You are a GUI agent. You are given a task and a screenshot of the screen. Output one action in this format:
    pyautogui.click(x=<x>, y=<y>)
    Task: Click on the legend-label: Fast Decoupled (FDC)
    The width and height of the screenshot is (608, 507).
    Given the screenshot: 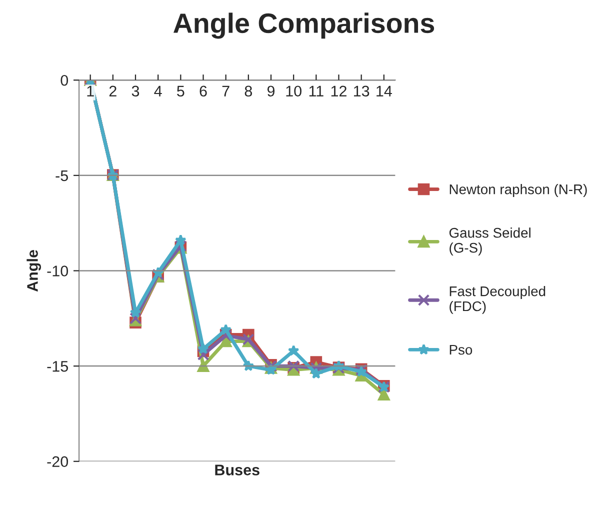 What is the action you would take?
    pyautogui.click(x=498, y=300)
    